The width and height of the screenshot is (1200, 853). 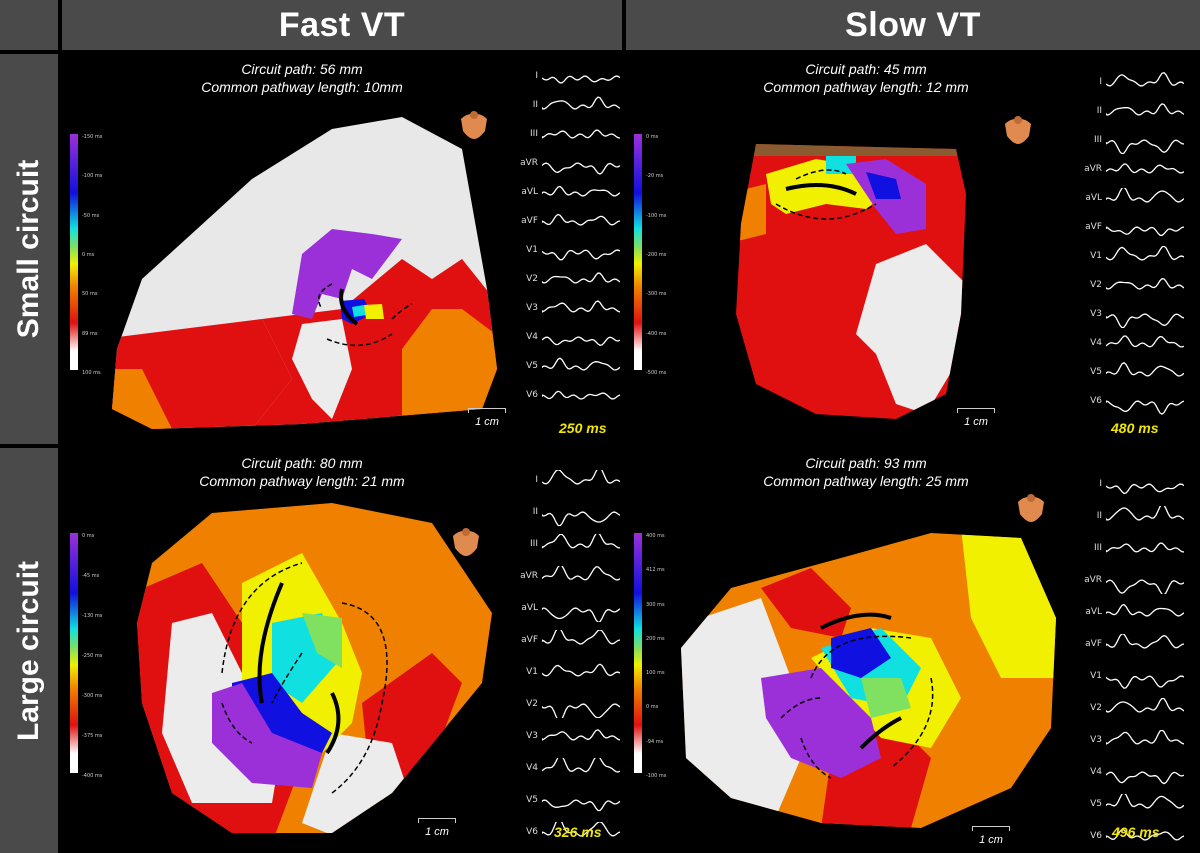 I want to click on common-pathway-label: Common pathway length: 25 mm, so click(x=866, y=481).